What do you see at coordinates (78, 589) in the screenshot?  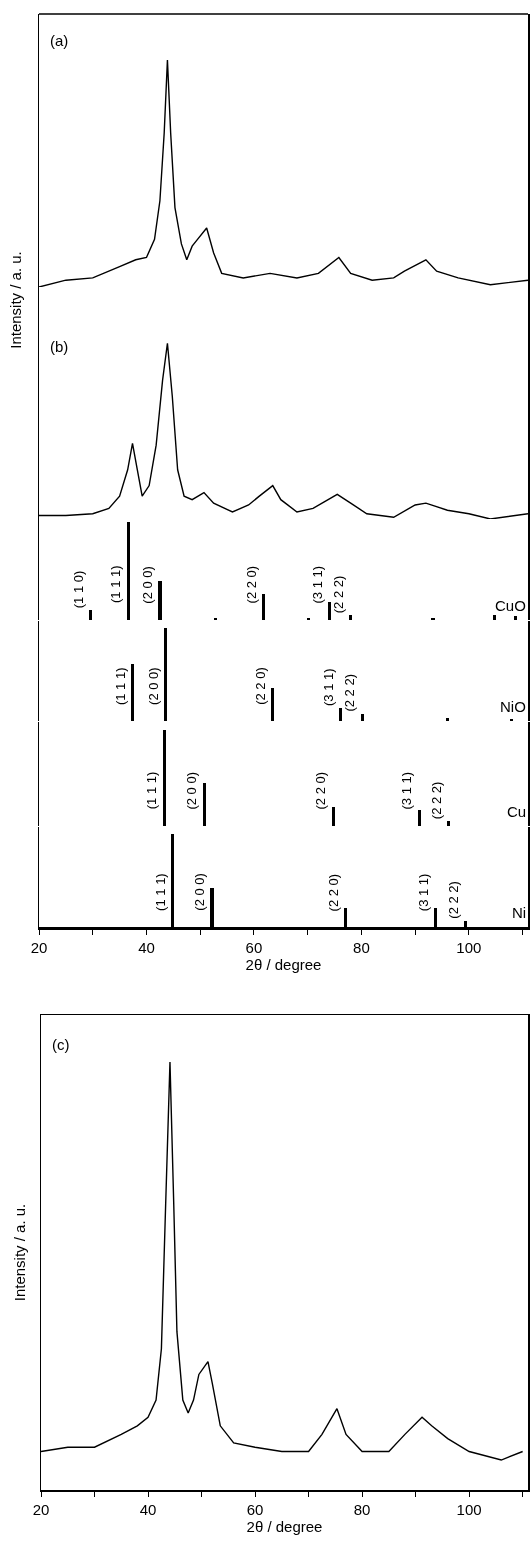 I see `annotation: (1 1 0)` at bounding box center [78, 589].